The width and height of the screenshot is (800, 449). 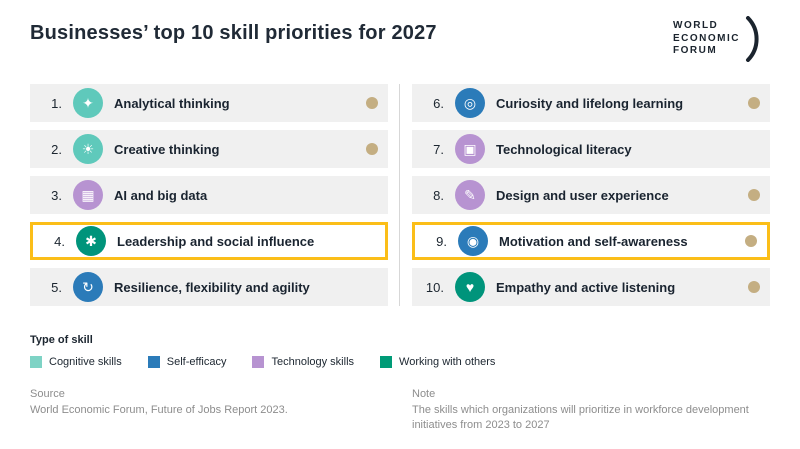 What do you see at coordinates (424, 394) in the screenshot?
I see `note-heading: Note` at bounding box center [424, 394].